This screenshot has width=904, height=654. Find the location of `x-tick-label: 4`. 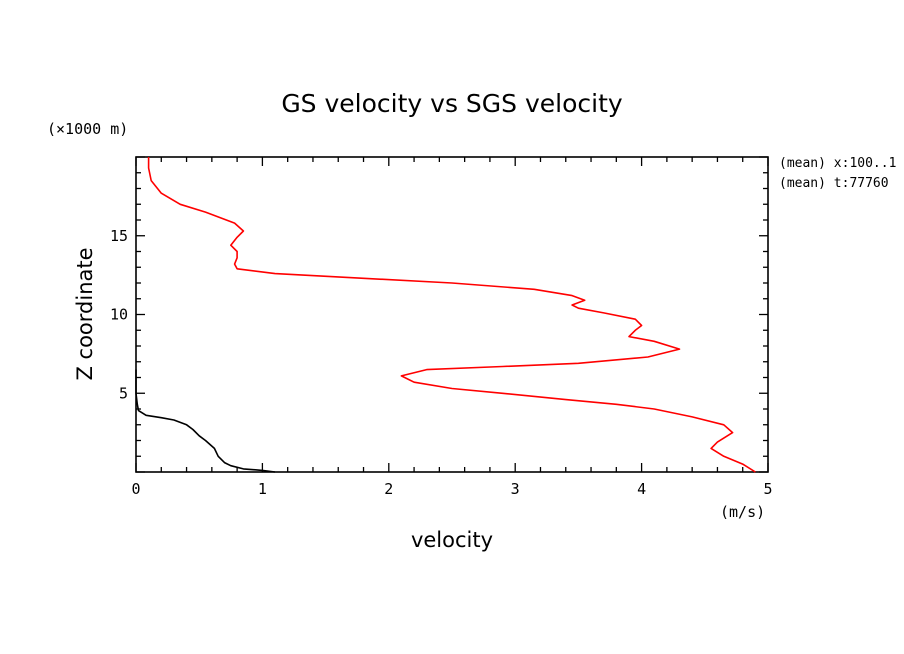

x-tick-label: 4 is located at coordinates (641, 489).